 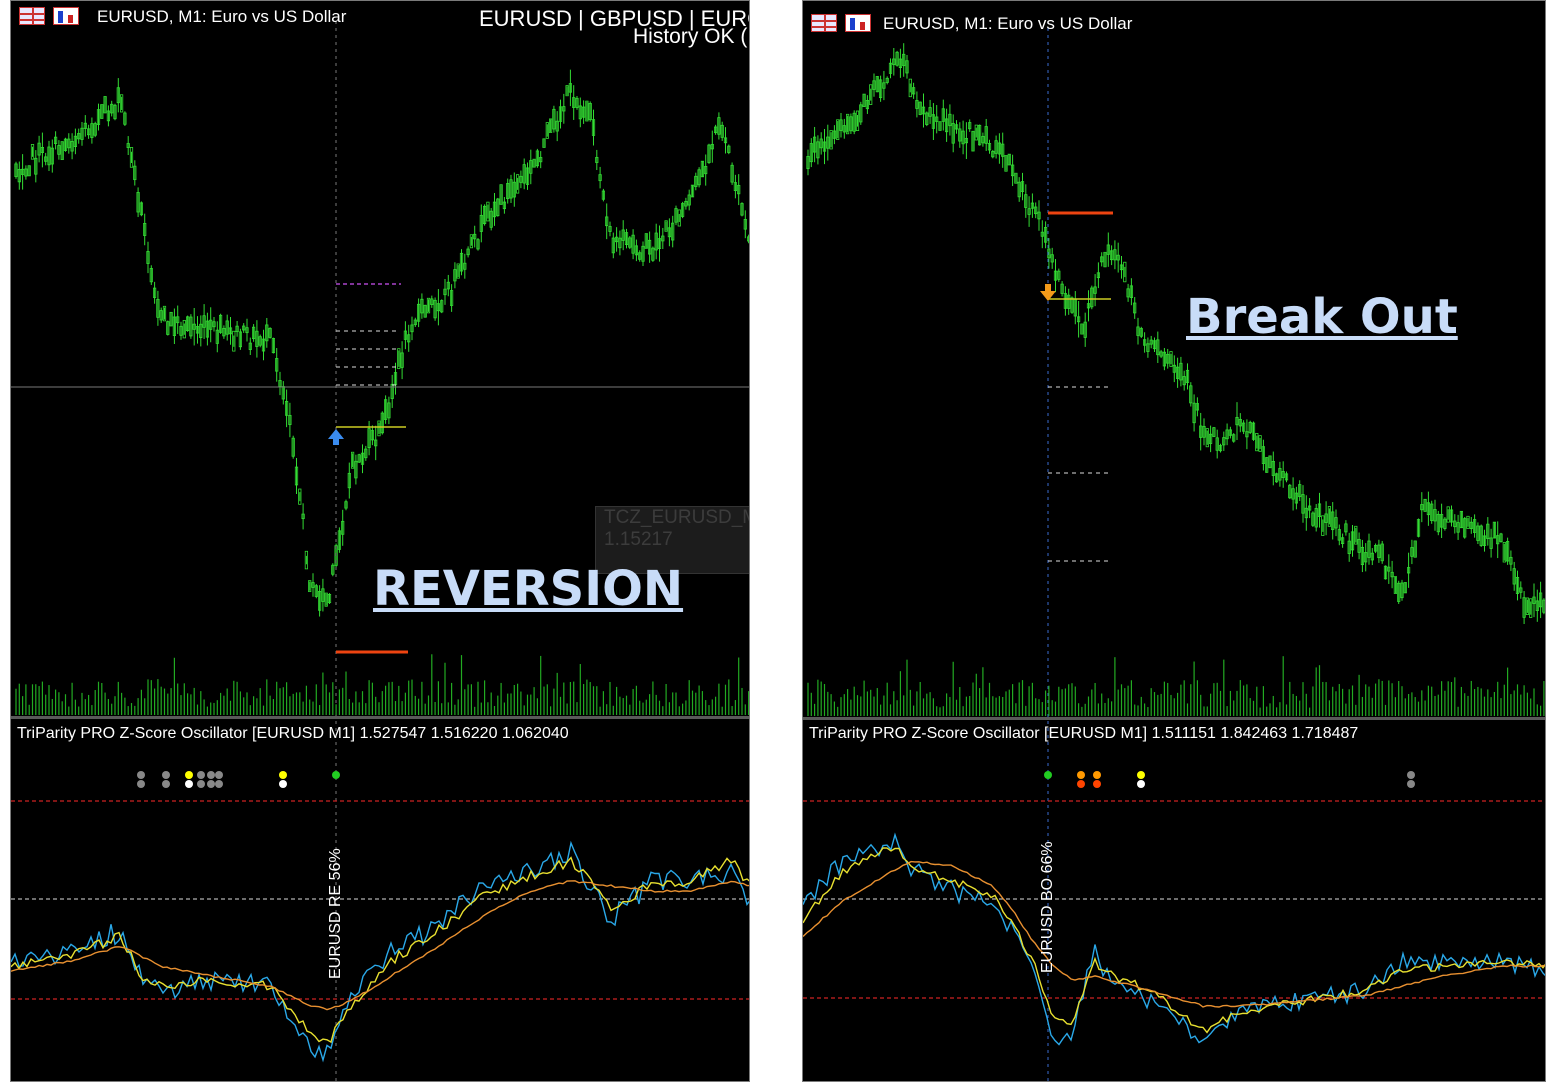 I want to click on tooltip-name: TCZ_EURUSD_M, so click(x=677, y=517).